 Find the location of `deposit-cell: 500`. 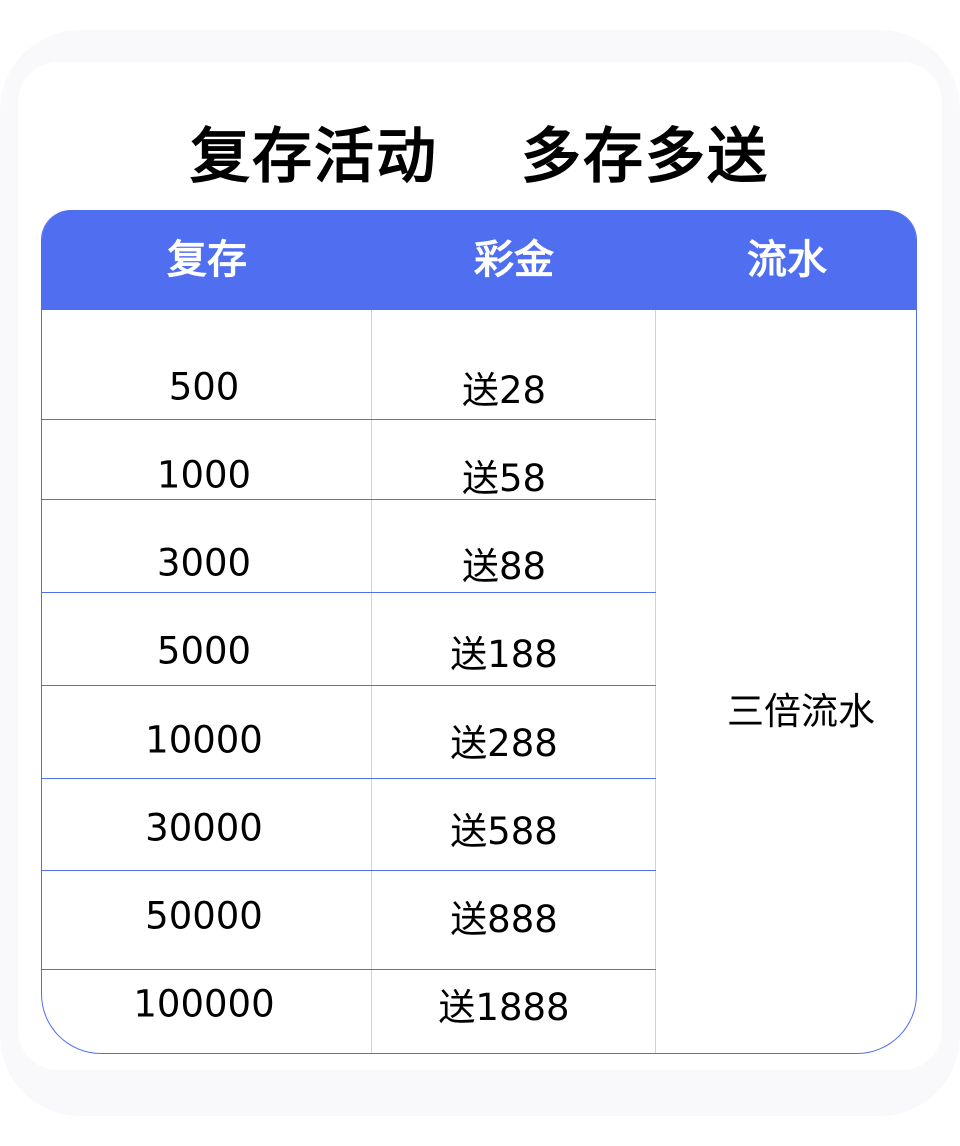

deposit-cell: 500 is located at coordinates (204, 387).